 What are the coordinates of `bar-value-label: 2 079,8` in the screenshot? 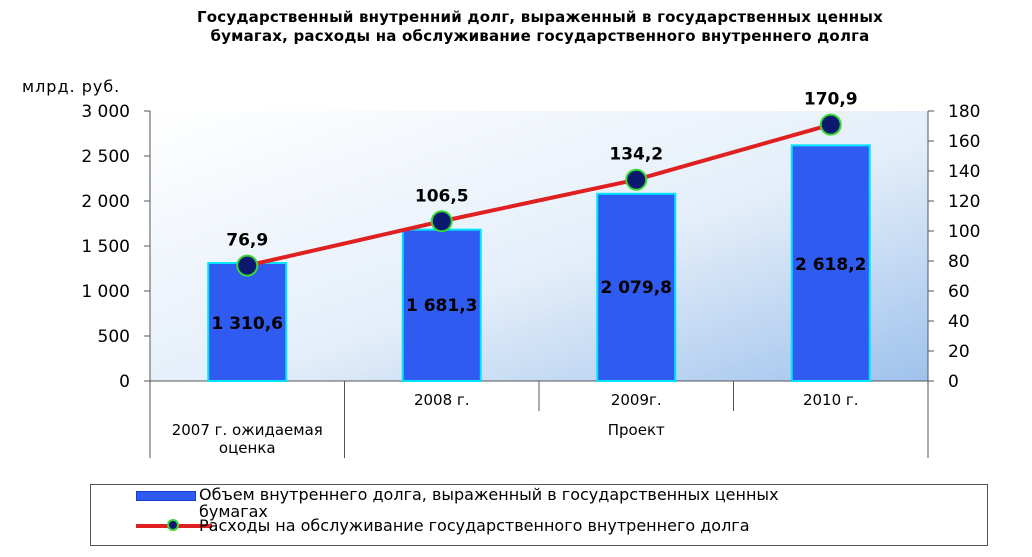 It's located at (636, 288).